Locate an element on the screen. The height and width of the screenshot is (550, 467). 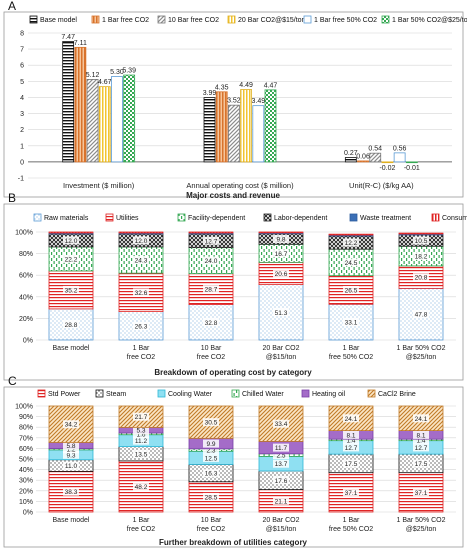
data-label: 20.8 is located at coordinates (421, 278).